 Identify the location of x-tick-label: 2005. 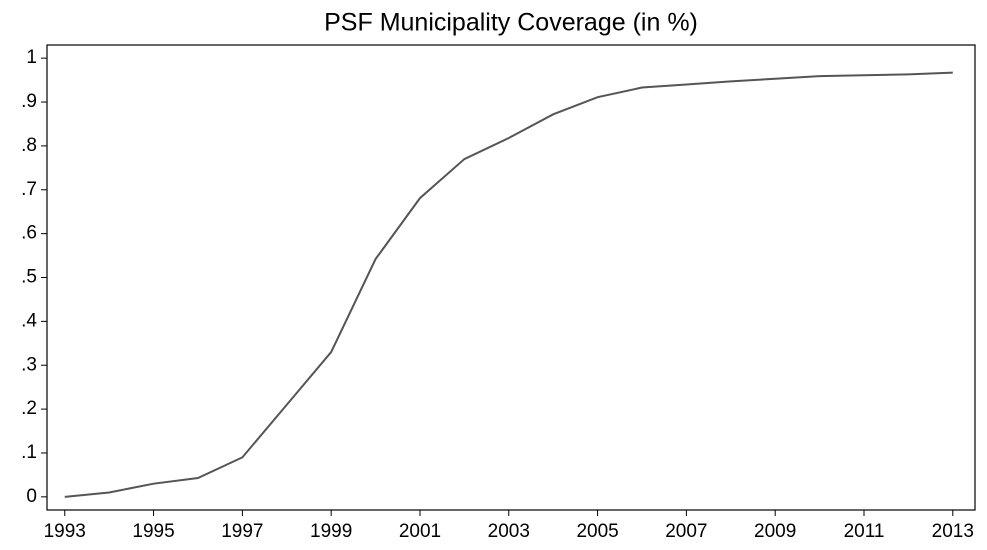
(597, 531).